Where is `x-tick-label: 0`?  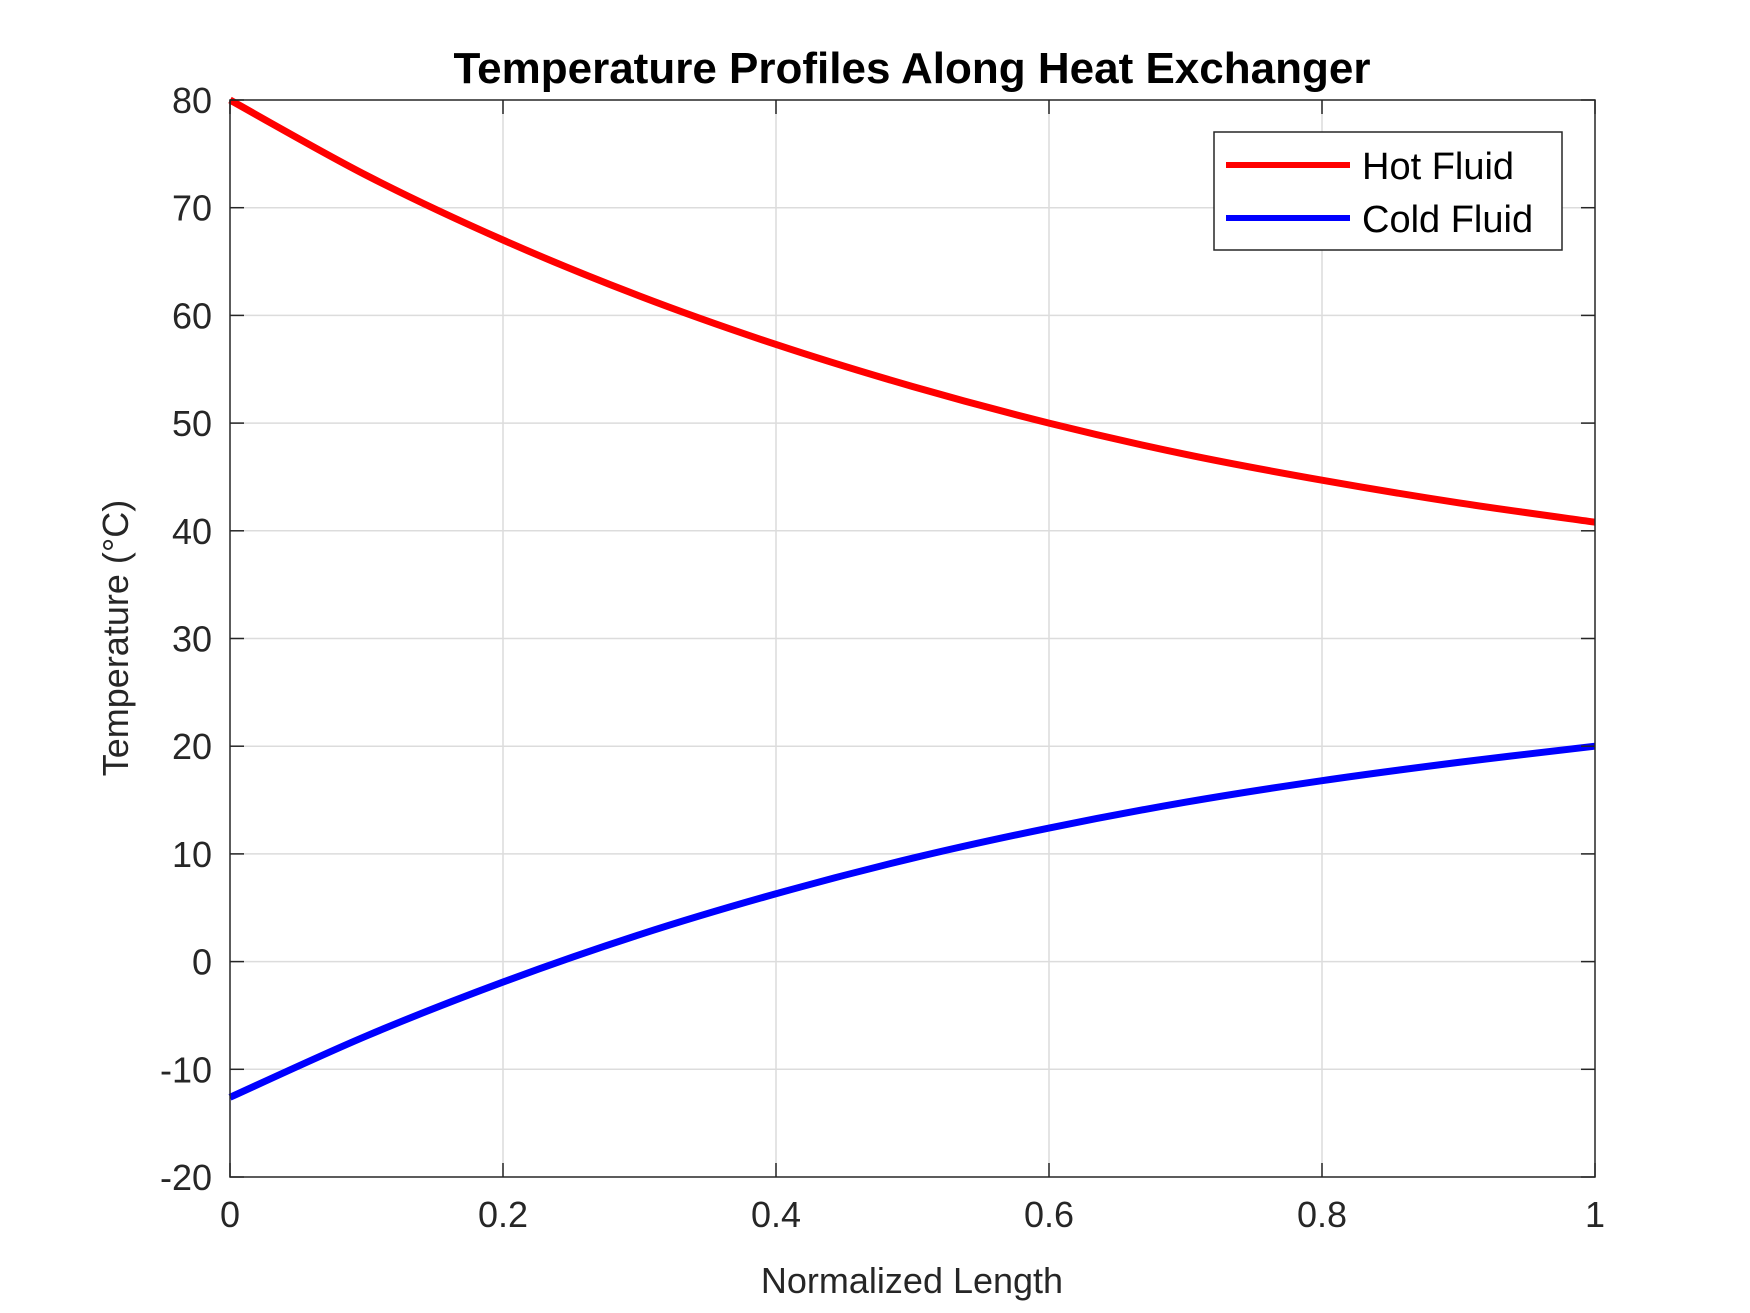 x-tick-label: 0 is located at coordinates (230, 1214).